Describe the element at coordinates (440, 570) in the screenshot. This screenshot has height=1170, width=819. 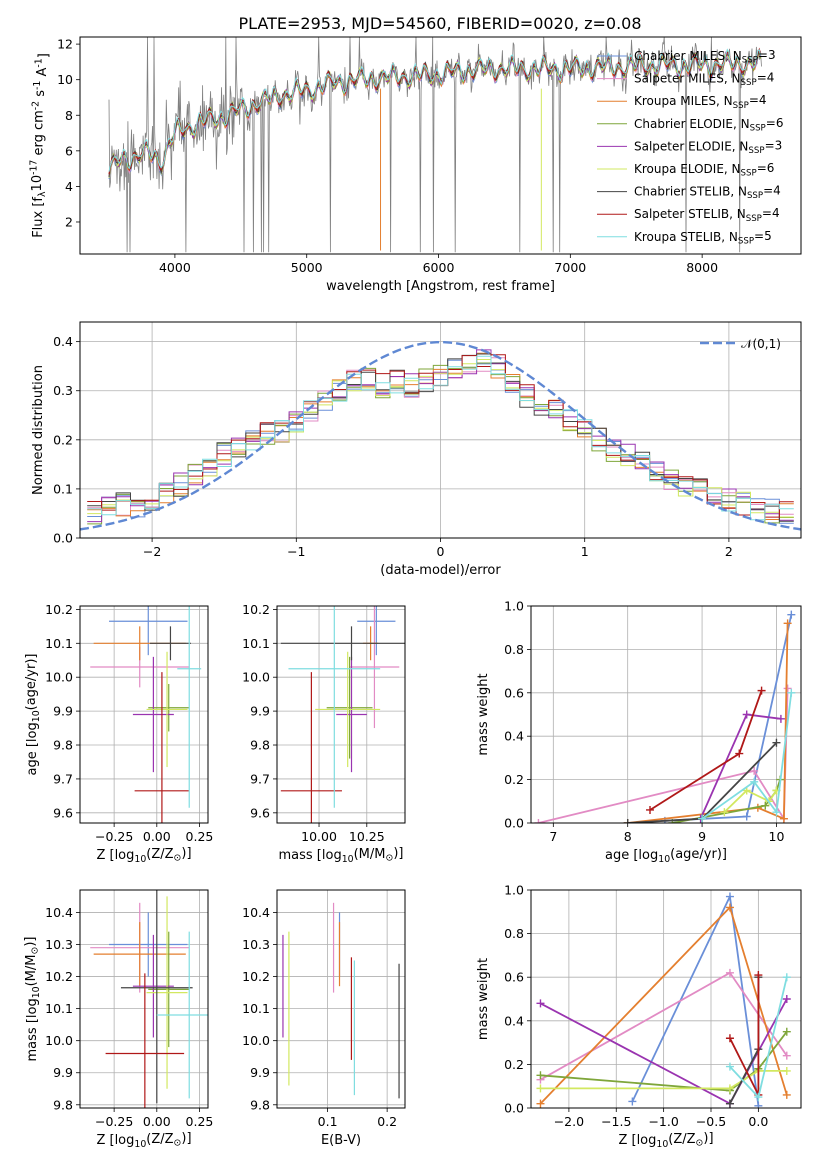
I see `x-axis-label: (data-model)/error` at that location.